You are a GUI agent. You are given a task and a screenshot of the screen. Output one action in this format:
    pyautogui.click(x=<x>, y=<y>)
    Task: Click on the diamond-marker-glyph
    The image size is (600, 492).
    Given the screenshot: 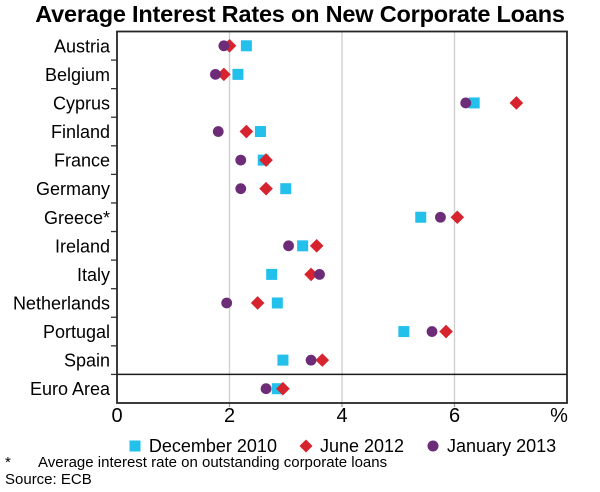 What is the action you would take?
    pyautogui.click(x=306, y=446)
    